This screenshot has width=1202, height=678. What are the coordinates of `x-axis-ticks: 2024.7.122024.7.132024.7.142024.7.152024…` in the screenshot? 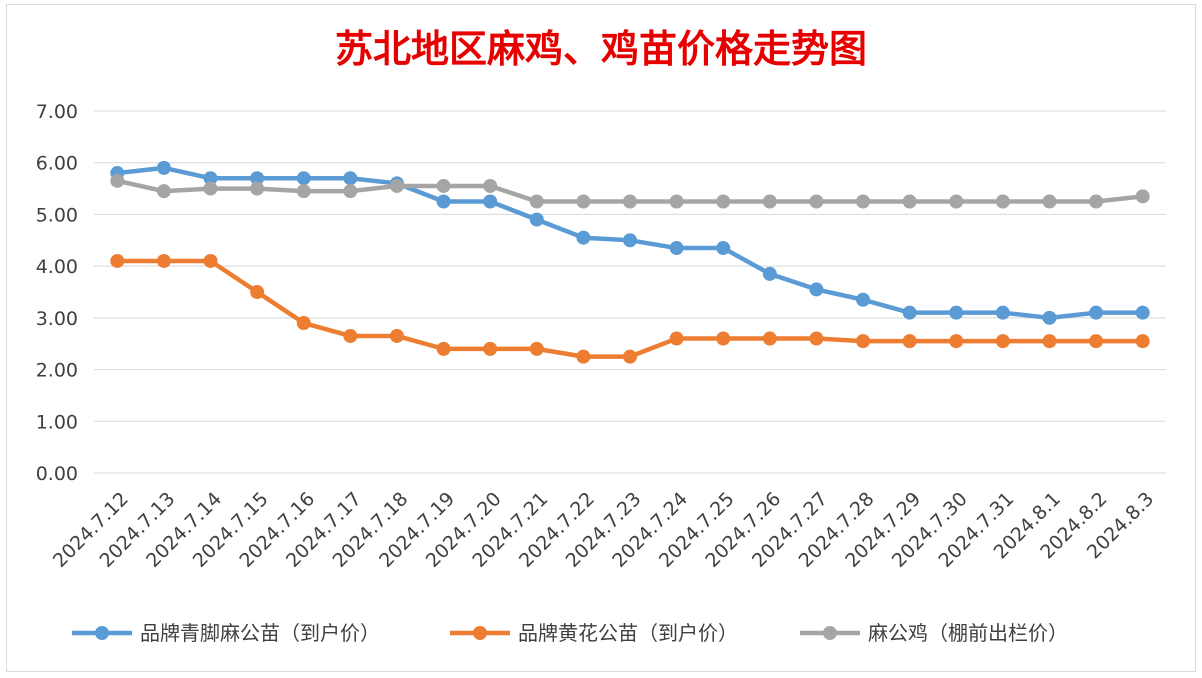 It's located at (603, 530).